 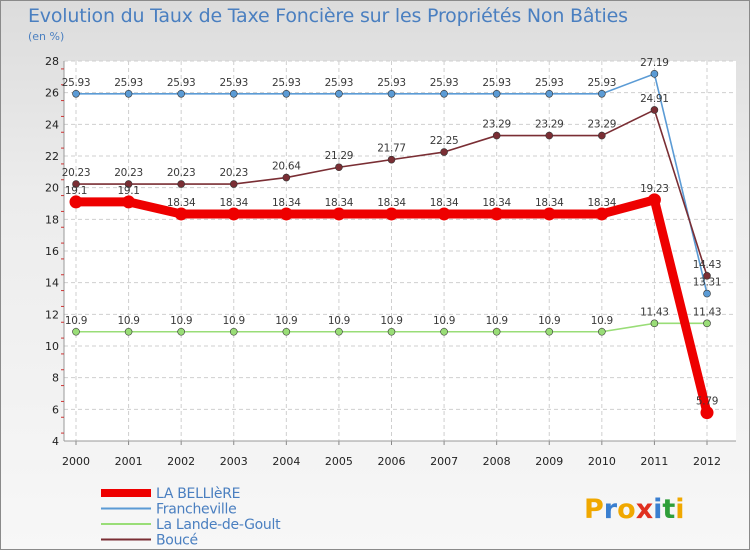 What do you see at coordinates (707, 402) in the screenshot?
I see `data-label: 5.79` at bounding box center [707, 402].